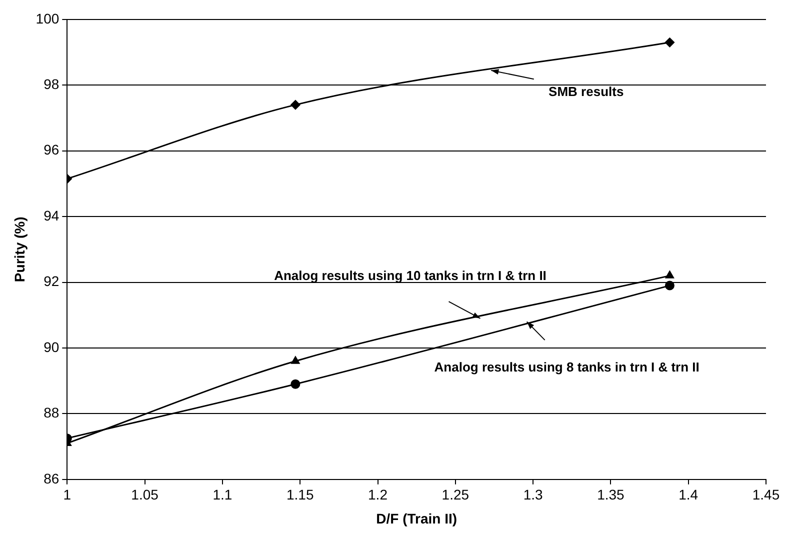 The width and height of the screenshot is (794, 540). I want to click on x-tick-label: 1.3, so click(533, 494).